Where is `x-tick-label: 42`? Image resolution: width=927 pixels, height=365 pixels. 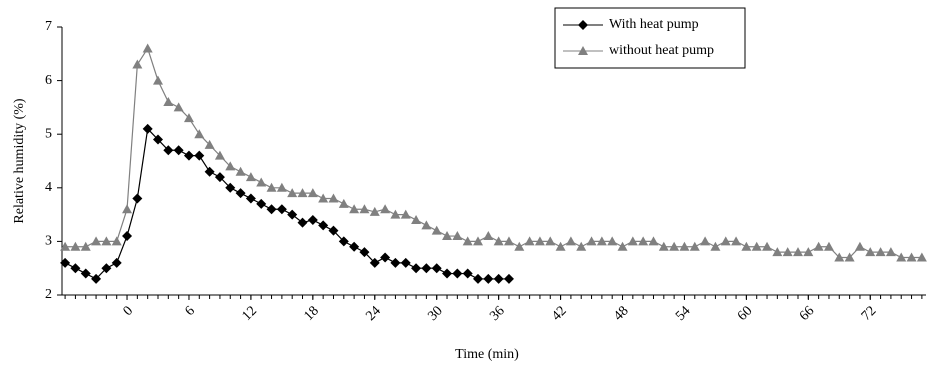 x-tick-label: 42 is located at coordinates (559, 313).